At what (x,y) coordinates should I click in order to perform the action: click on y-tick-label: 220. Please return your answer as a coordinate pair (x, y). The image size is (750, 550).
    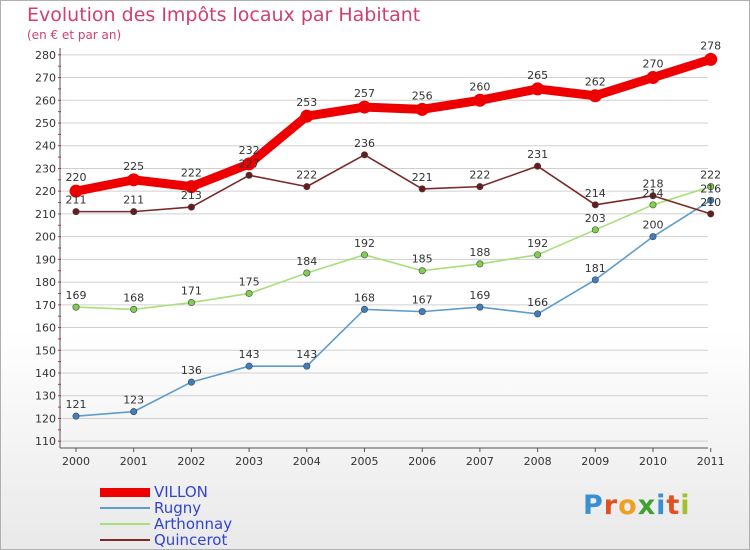
    Looking at the image, I should click on (45, 191).